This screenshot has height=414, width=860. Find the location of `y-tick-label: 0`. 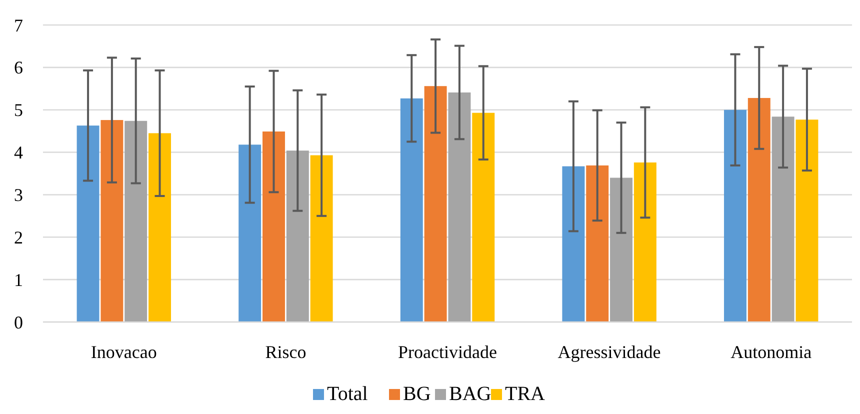

y-tick-label: 0 is located at coordinates (18, 322).